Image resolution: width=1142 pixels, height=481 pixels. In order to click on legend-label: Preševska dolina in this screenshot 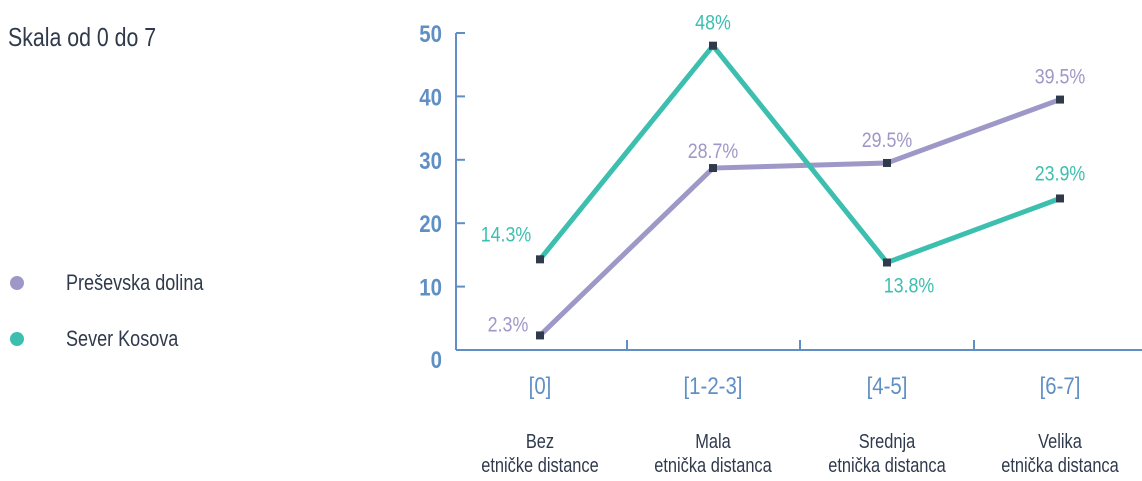, I will do `click(135, 282)`.